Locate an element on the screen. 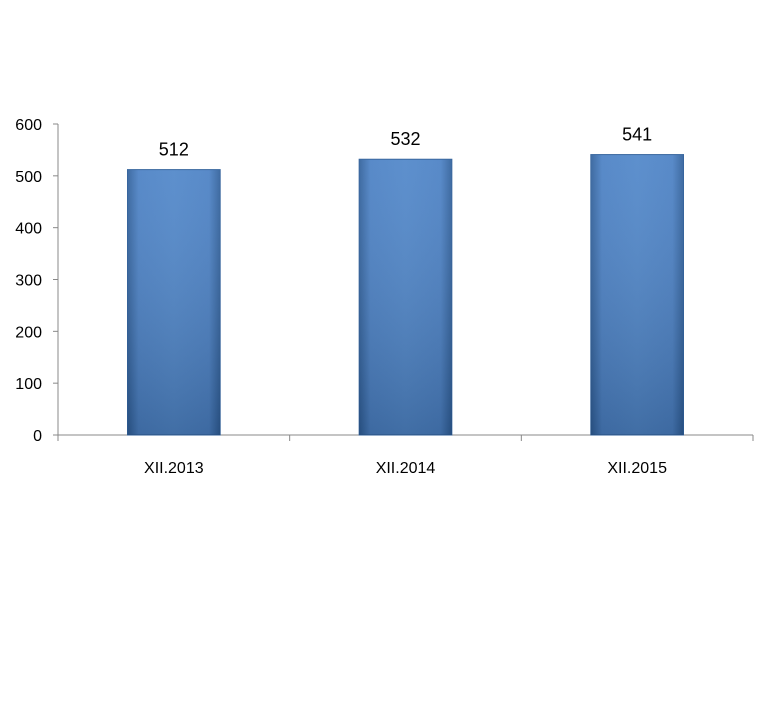  y-tick-label: 300 is located at coordinates (28, 281).